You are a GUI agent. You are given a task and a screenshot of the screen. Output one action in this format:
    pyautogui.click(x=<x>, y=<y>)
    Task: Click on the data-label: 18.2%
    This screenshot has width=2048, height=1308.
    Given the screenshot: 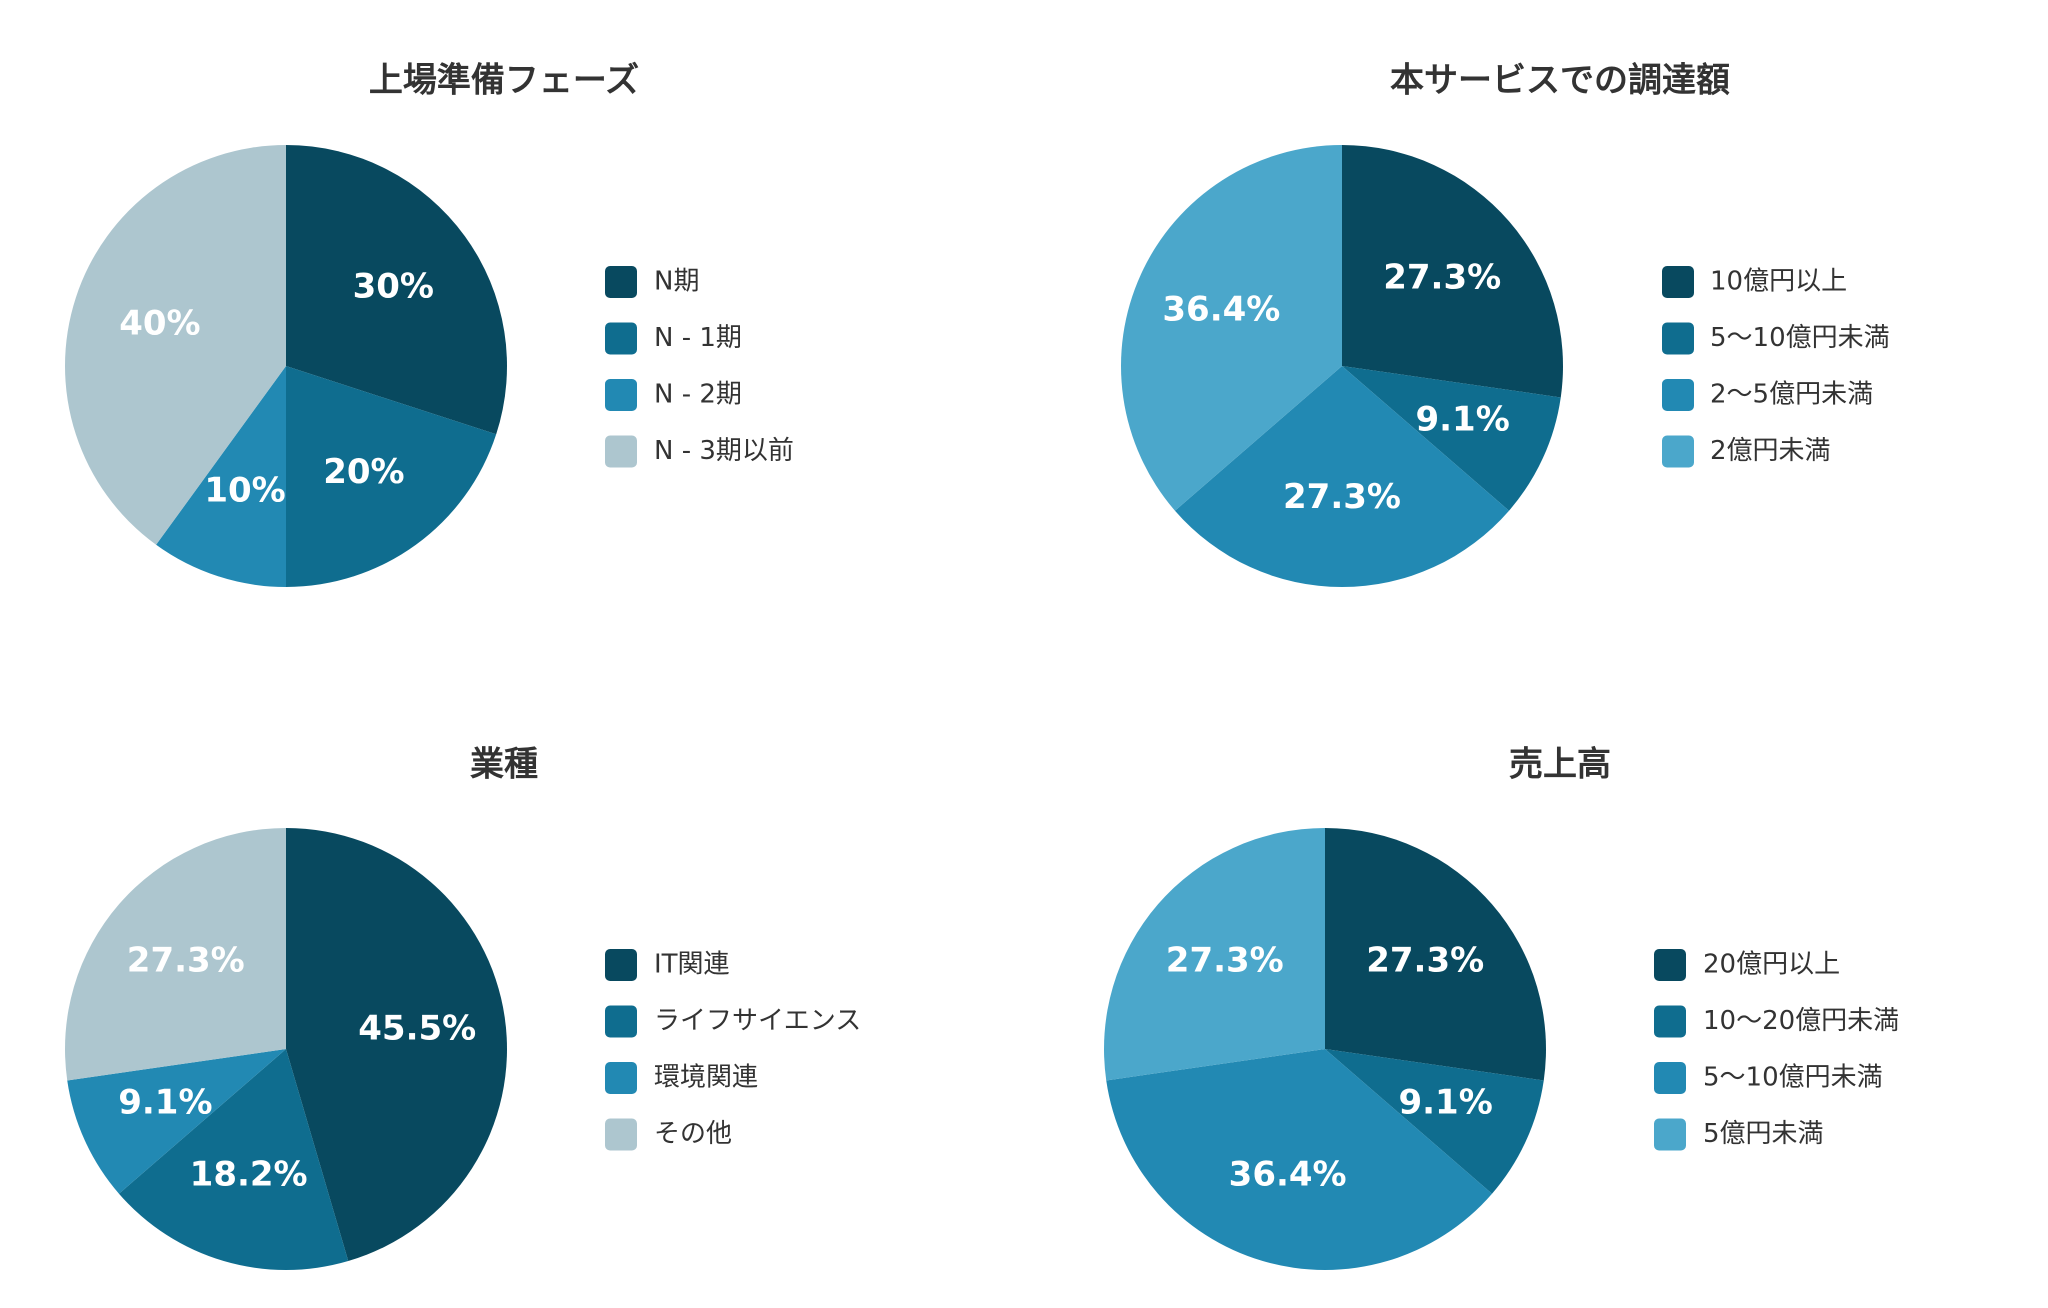 What is the action you would take?
    pyautogui.click(x=249, y=1175)
    